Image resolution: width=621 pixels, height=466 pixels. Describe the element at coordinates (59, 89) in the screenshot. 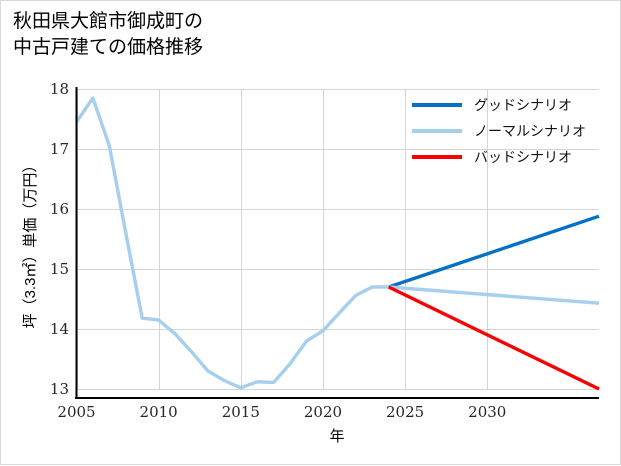

I see `y-tick-18: 18` at that location.